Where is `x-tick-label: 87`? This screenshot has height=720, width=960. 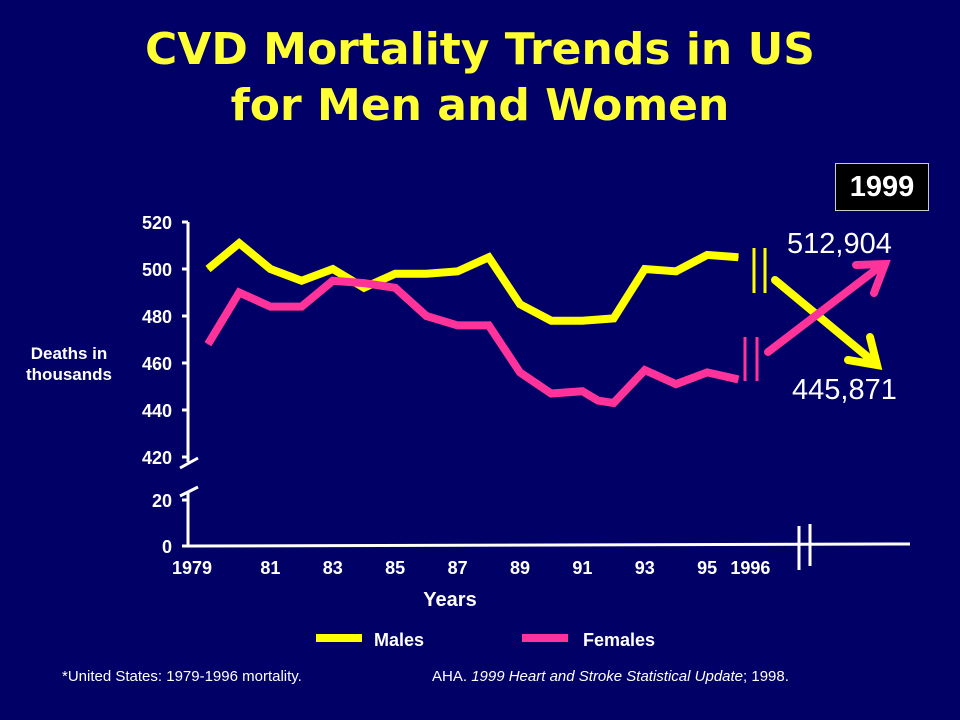 x-tick-label: 87 is located at coordinates (458, 568).